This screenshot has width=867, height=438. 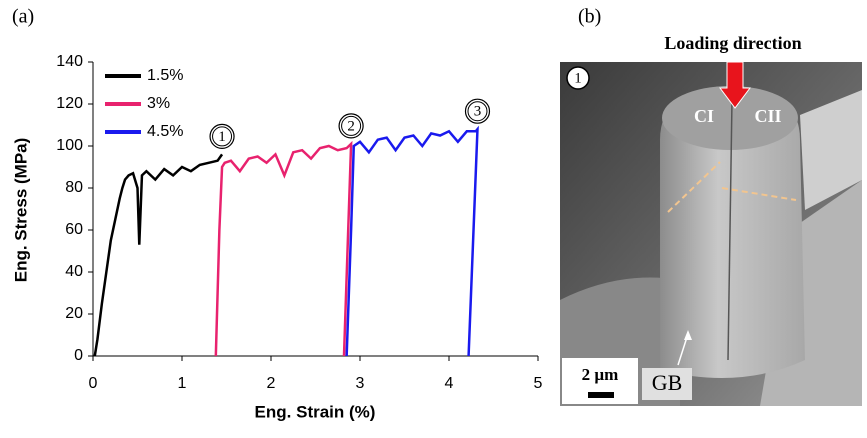 I want to click on annotation: 1, so click(x=222, y=137).